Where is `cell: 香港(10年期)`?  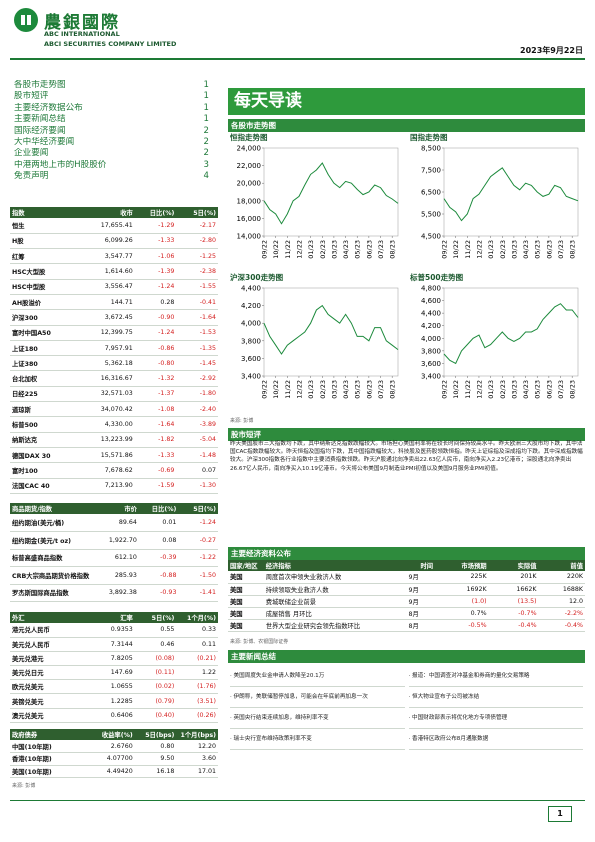 cell: 香港(10年期) is located at coordinates (45, 759).